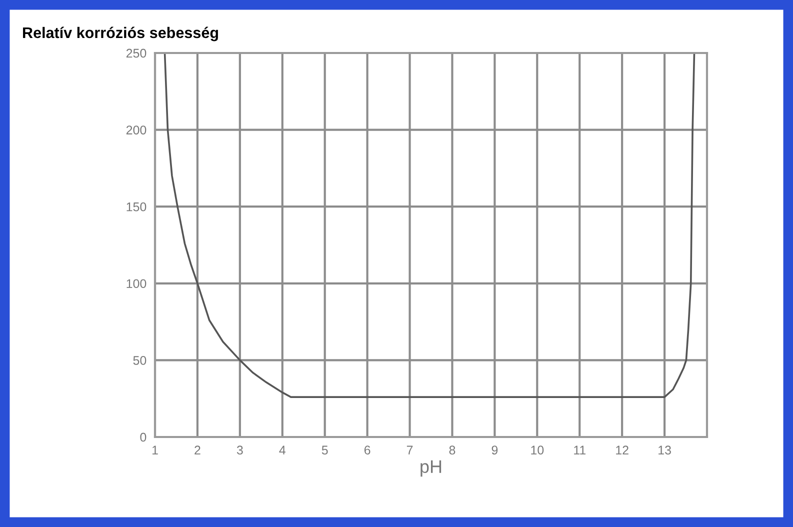 The image size is (793, 527). Describe the element at coordinates (622, 450) in the screenshot. I see `x-tick-label: 12` at that location.